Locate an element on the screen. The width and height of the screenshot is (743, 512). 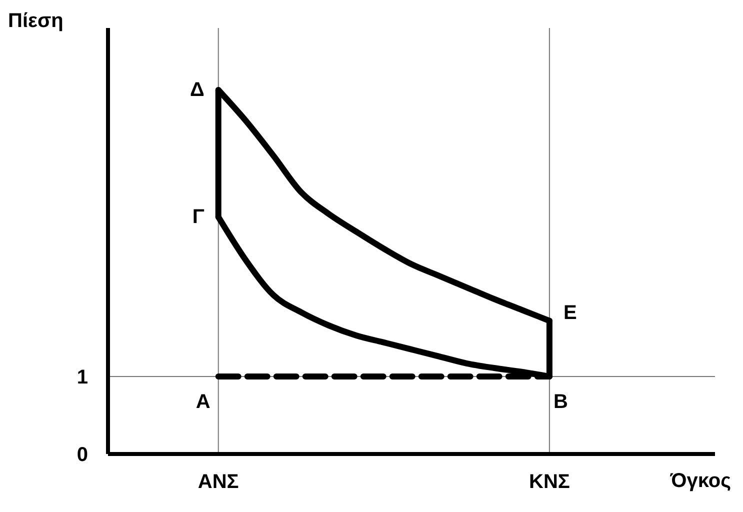
annotation: Γ is located at coordinates (198, 217).